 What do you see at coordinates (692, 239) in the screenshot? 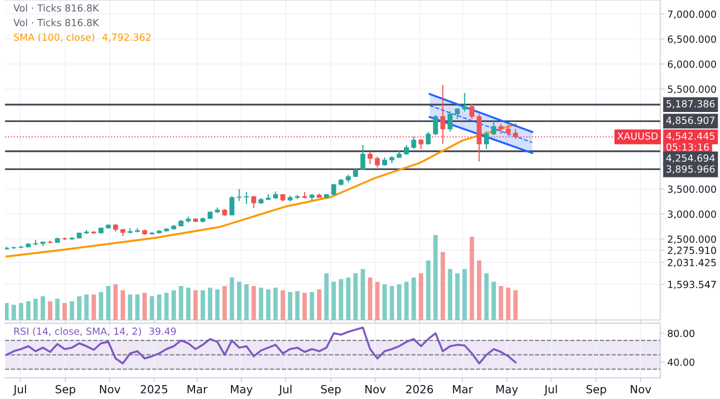
I see `y-tick-label: 2,500.000` at bounding box center [692, 239].